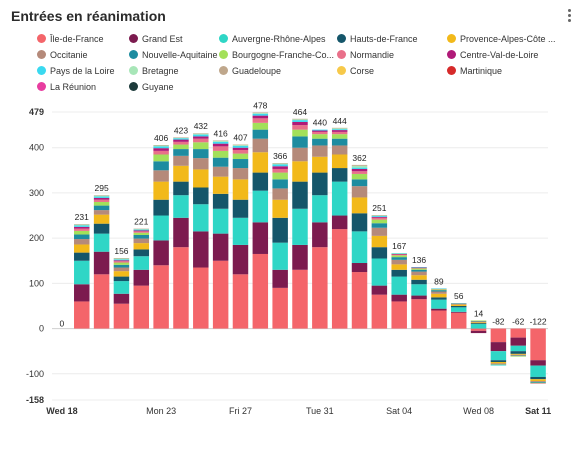 The width and height of the screenshot is (583, 455). Describe the element at coordinates (250, 70) in the screenshot. I see `legend-item: Guadeloupe` at that location.